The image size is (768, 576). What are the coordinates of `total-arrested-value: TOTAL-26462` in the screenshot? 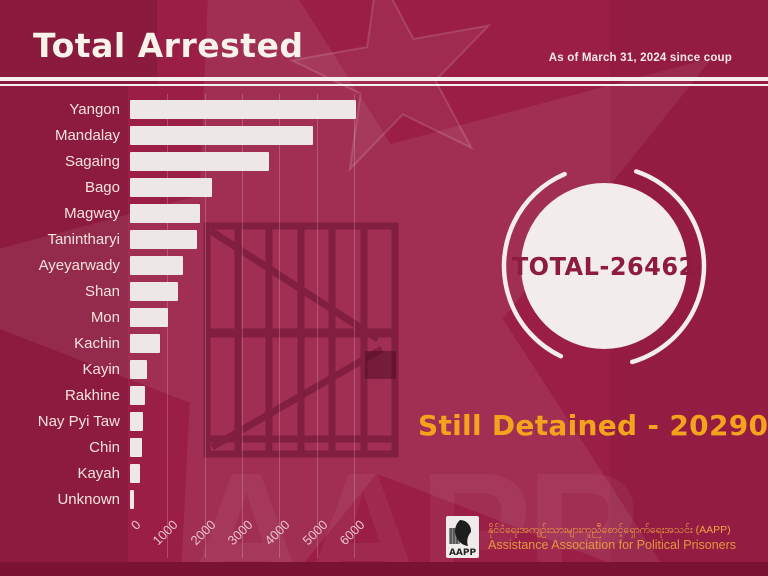 It's located at (604, 266).